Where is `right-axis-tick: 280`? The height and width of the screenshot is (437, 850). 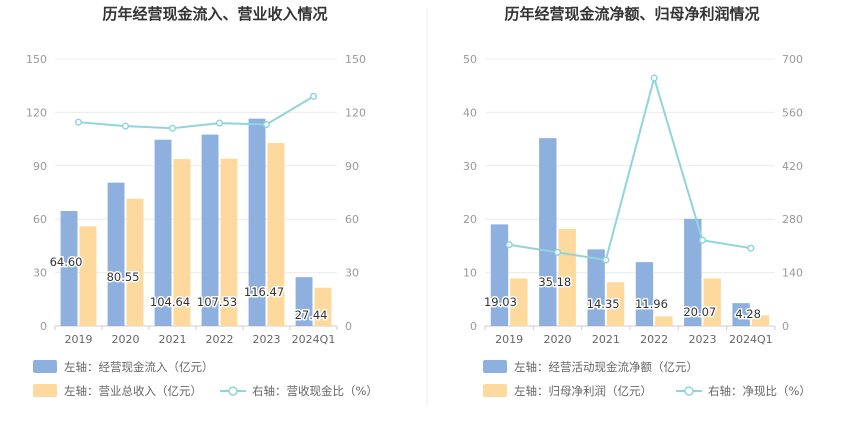
right-axis-tick: 280 is located at coordinates (792, 219).